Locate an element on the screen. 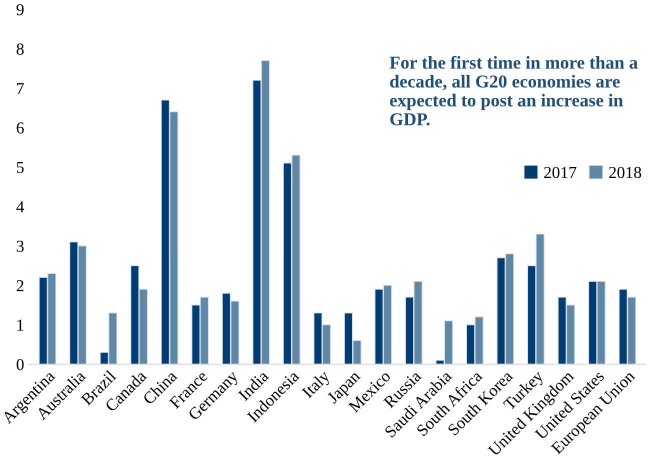 Image resolution: width=649 pixels, height=467 pixels. legend-label: 2017 is located at coordinates (560, 172).